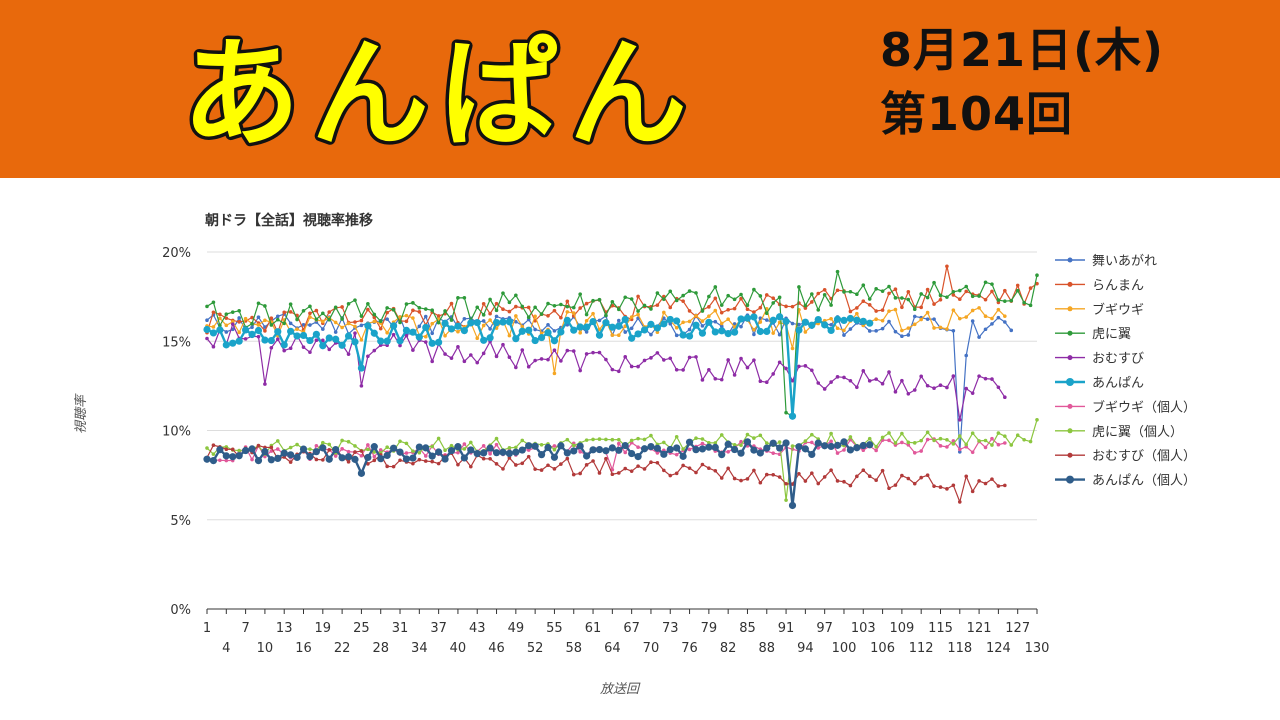  Describe the element at coordinates (516, 628) in the screenshot. I see `x-tick-label: 49` at that location.